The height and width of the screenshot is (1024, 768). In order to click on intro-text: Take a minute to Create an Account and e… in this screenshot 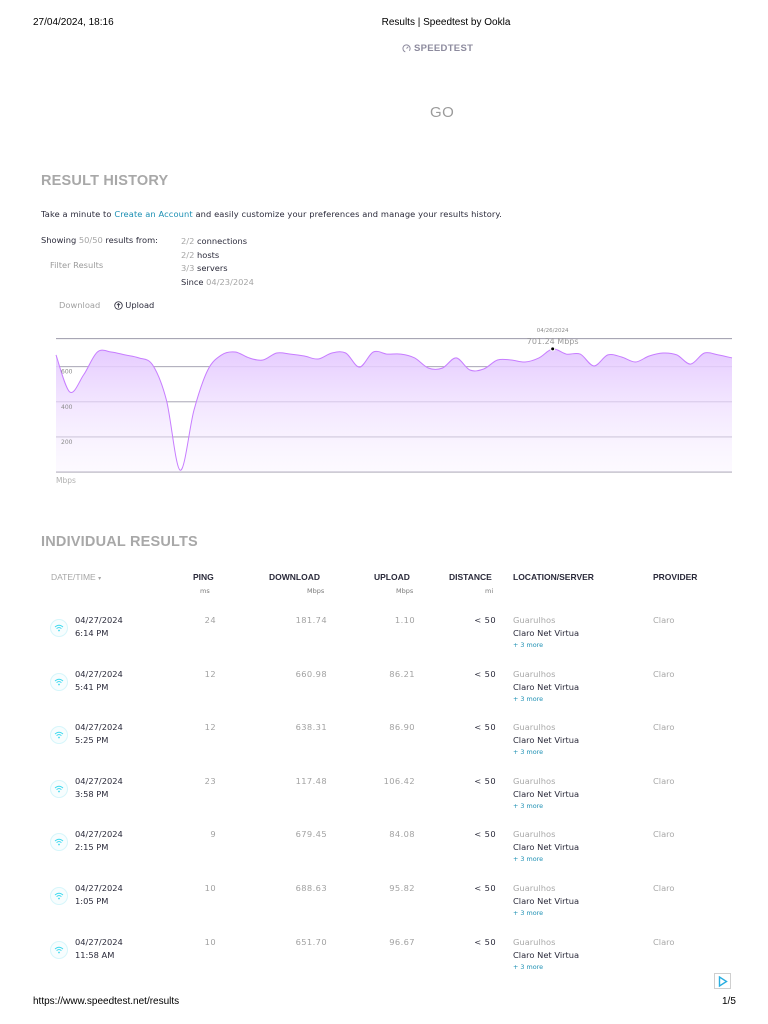, I will do `click(271, 214)`.